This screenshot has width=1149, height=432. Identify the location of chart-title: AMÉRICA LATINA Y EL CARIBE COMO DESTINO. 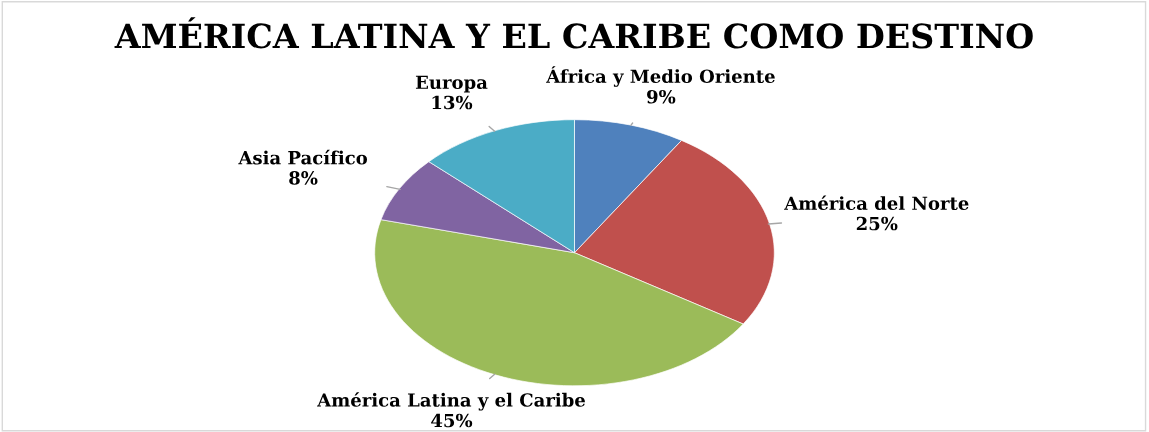
(573, 33).